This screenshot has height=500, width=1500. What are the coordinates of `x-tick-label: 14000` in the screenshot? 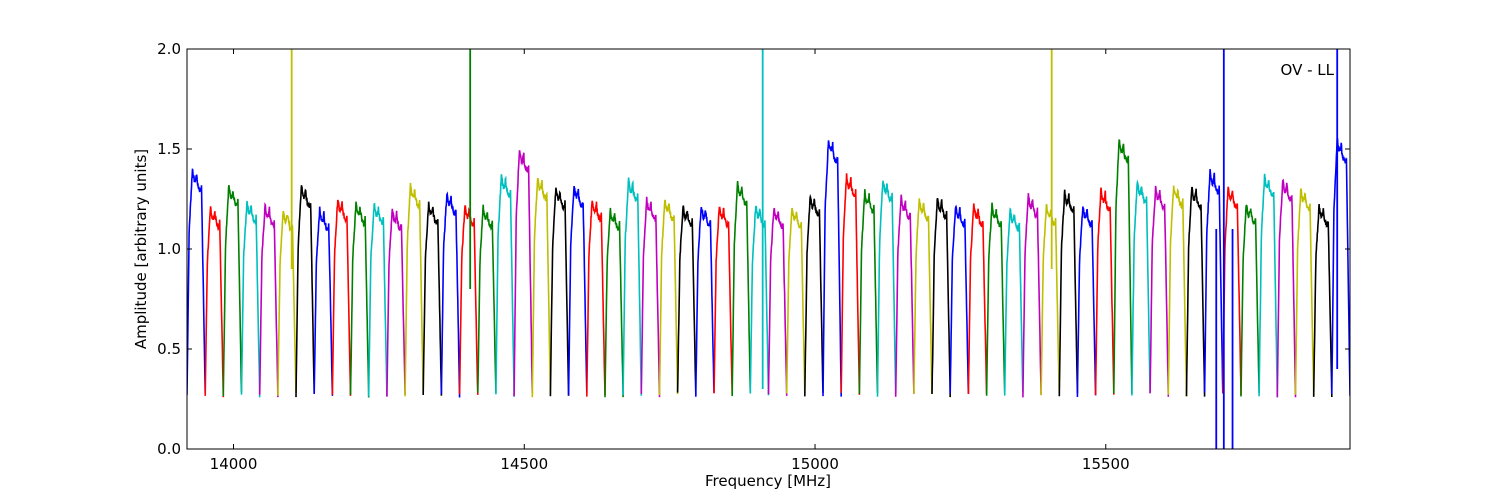 It's located at (234, 464).